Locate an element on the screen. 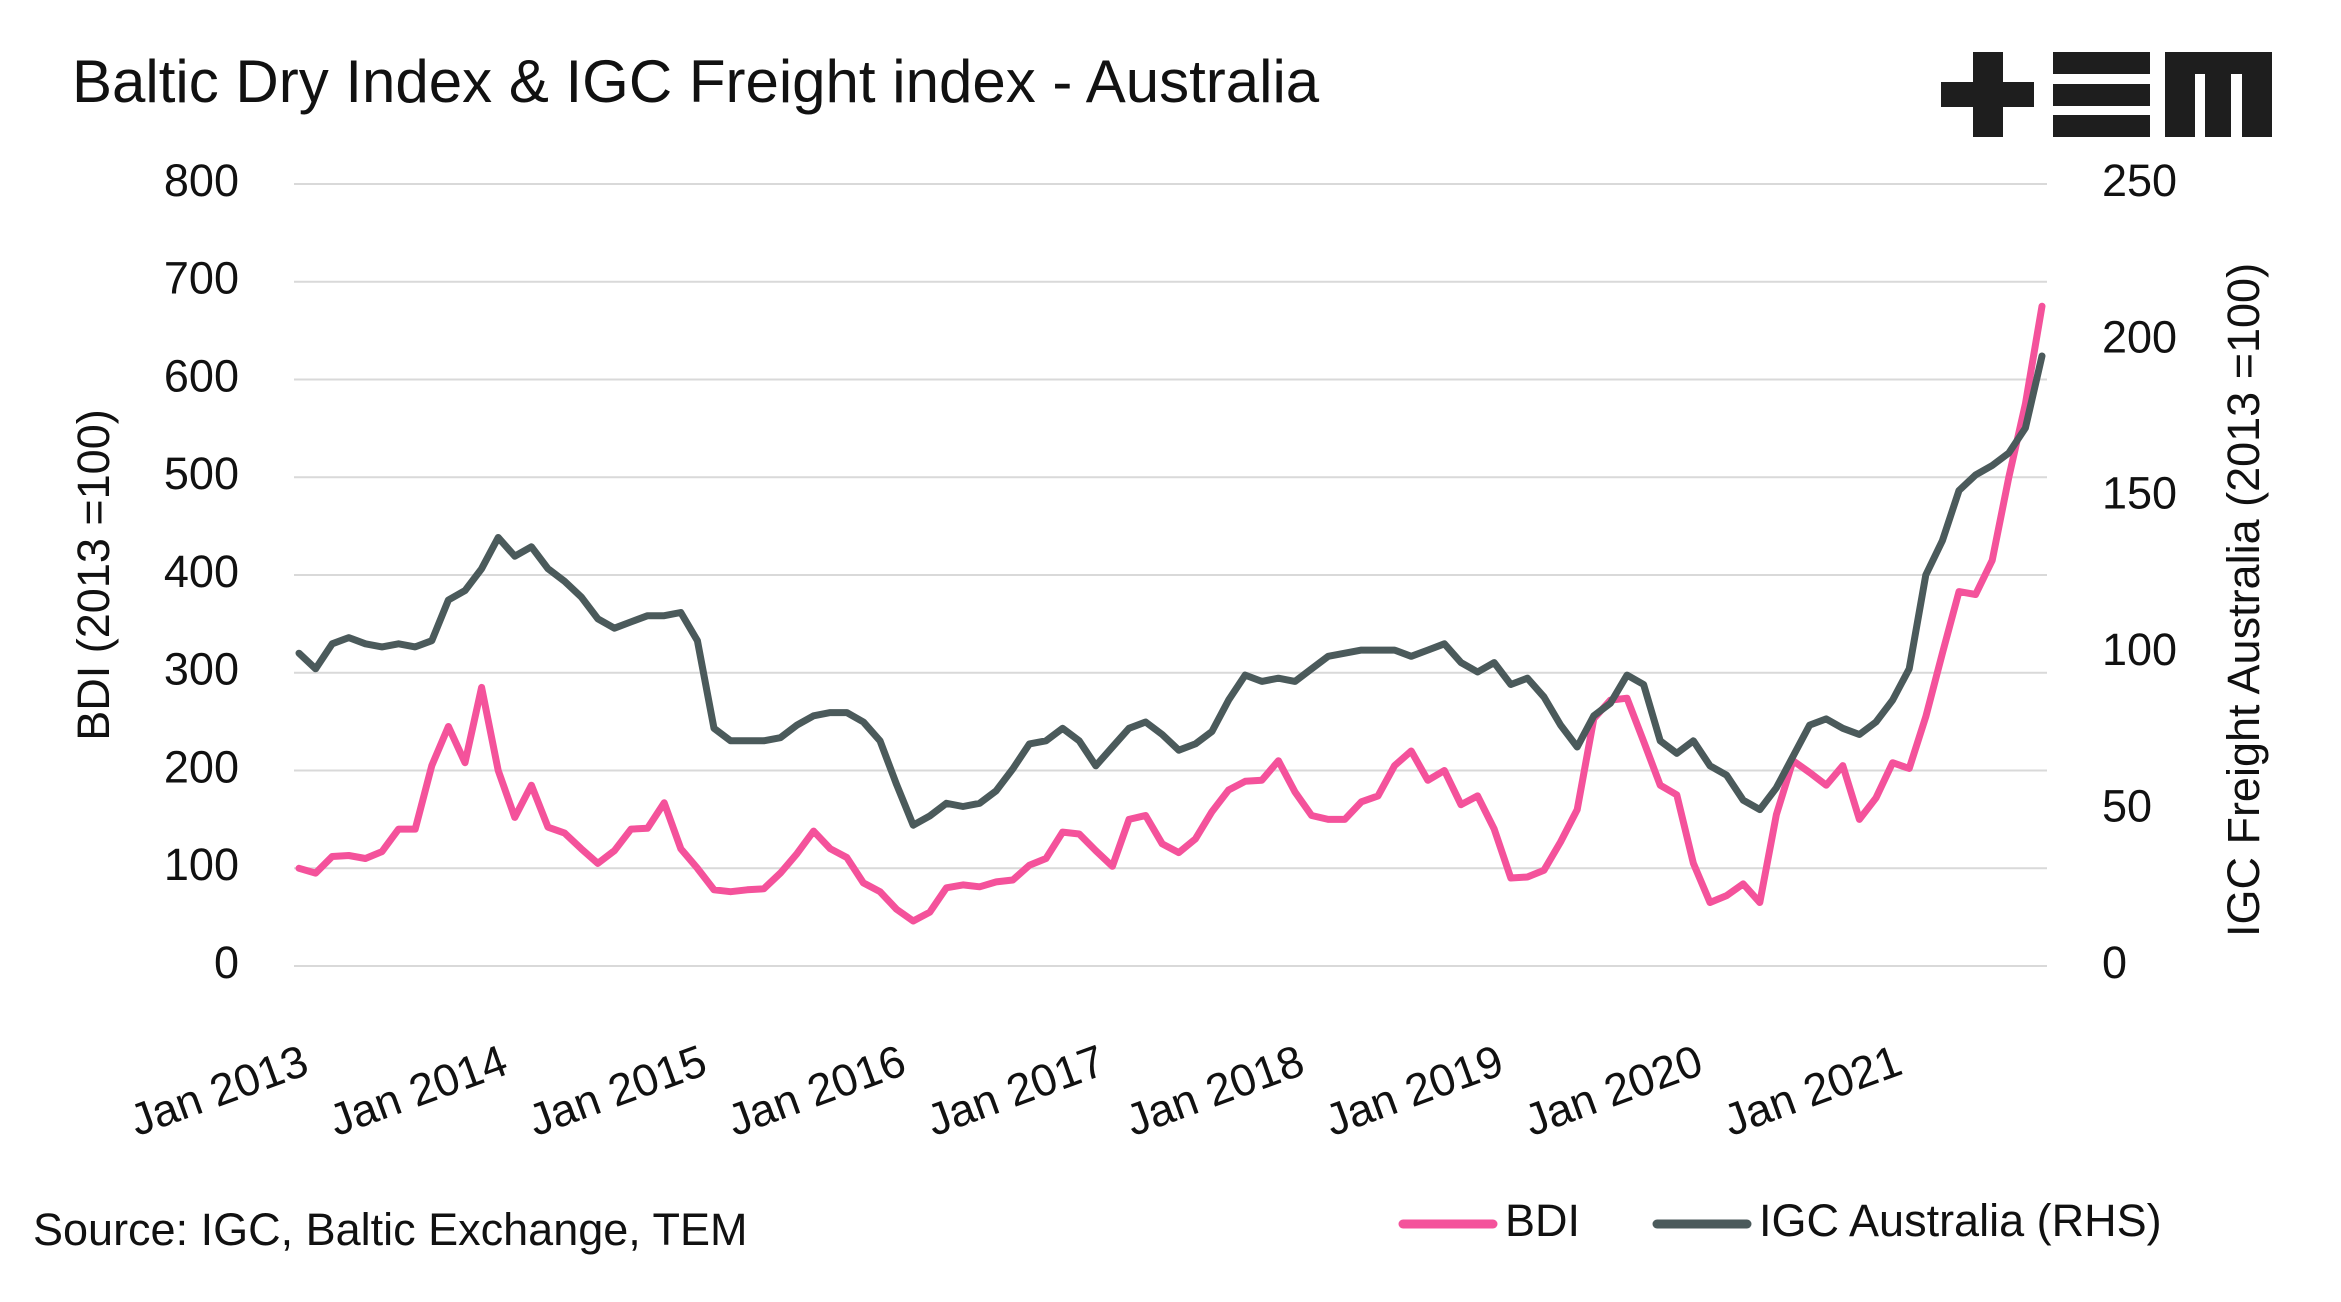 The image size is (2341, 1302). y-tick-label: 300 is located at coordinates (201, 669).